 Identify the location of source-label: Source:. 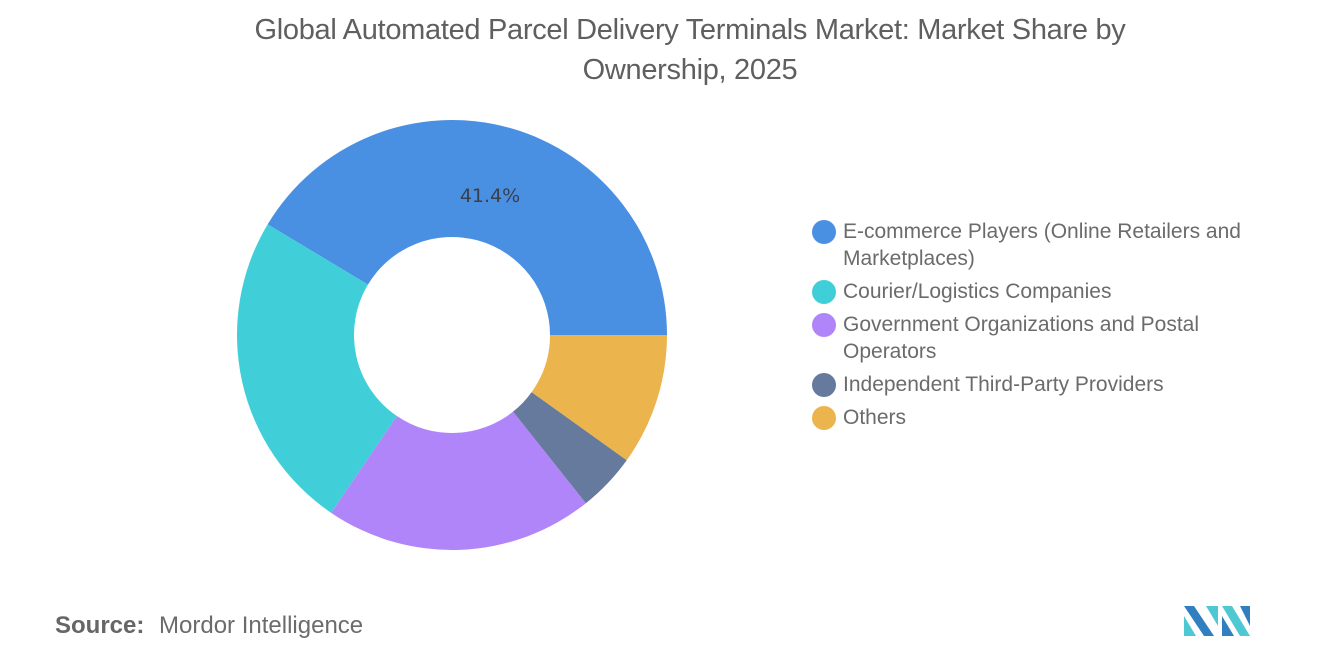
(100, 625).